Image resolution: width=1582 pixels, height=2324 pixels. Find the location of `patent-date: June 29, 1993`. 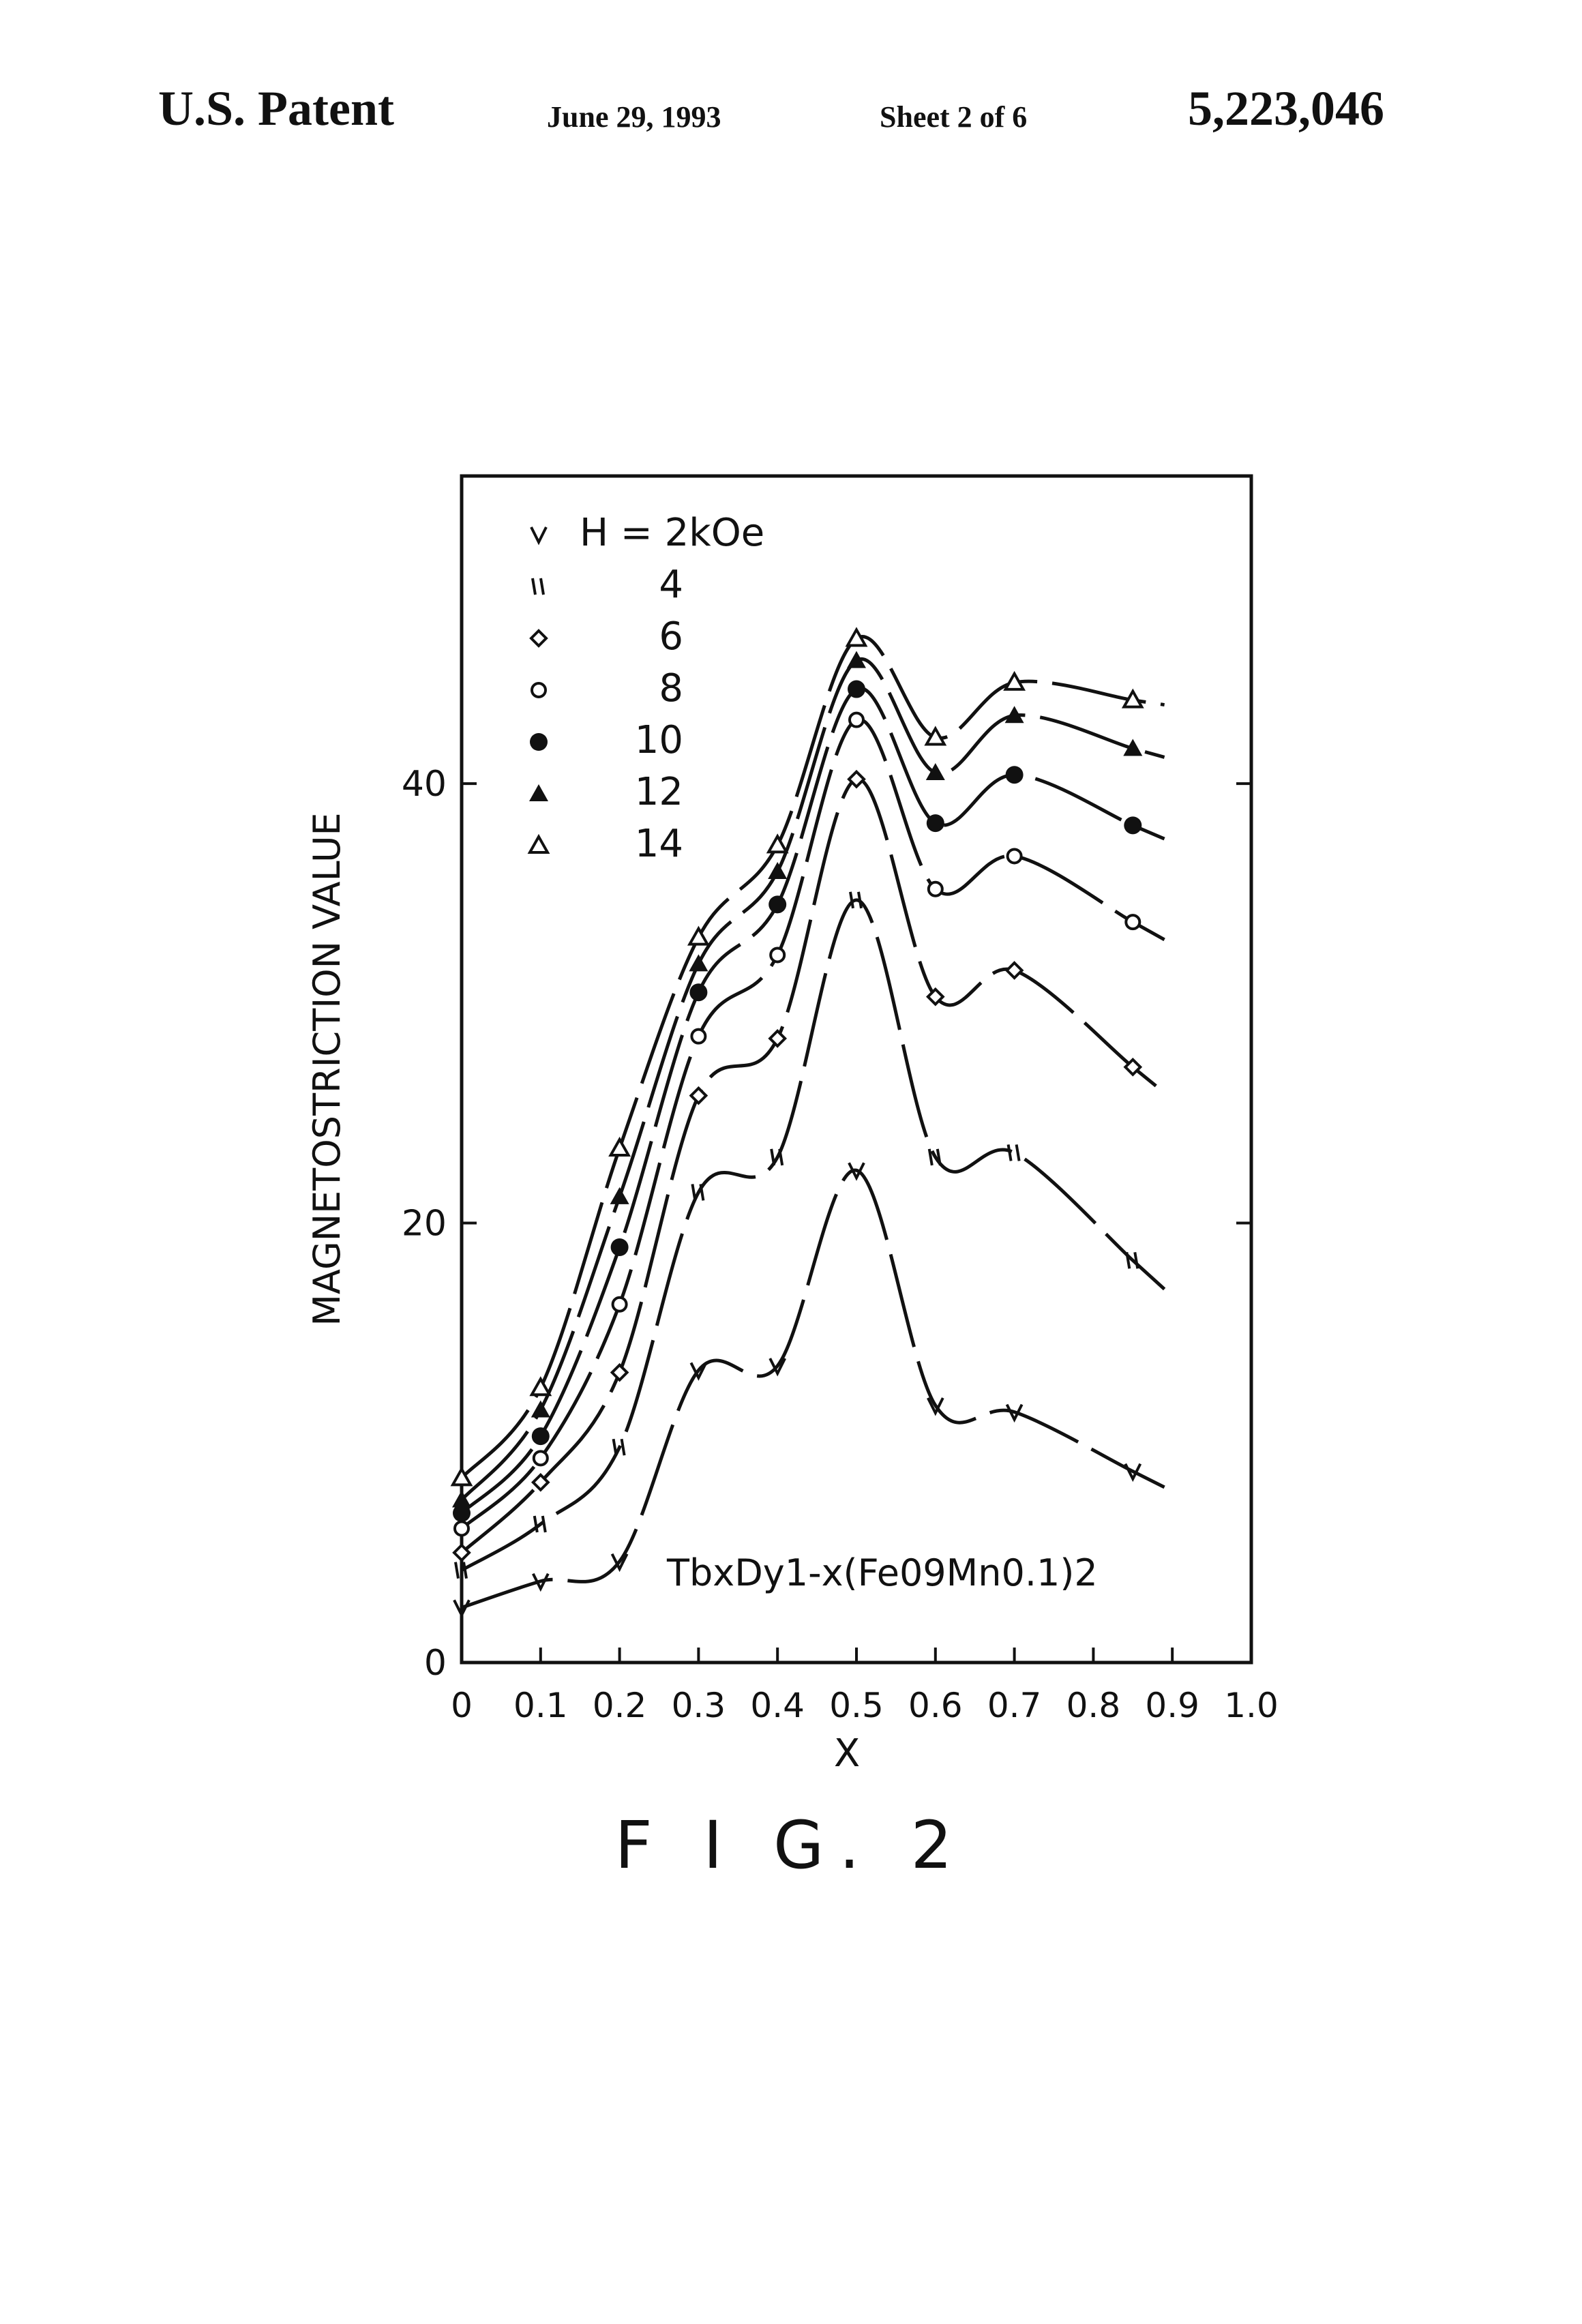

patent-date: June 29, 1993 is located at coordinates (634, 117).